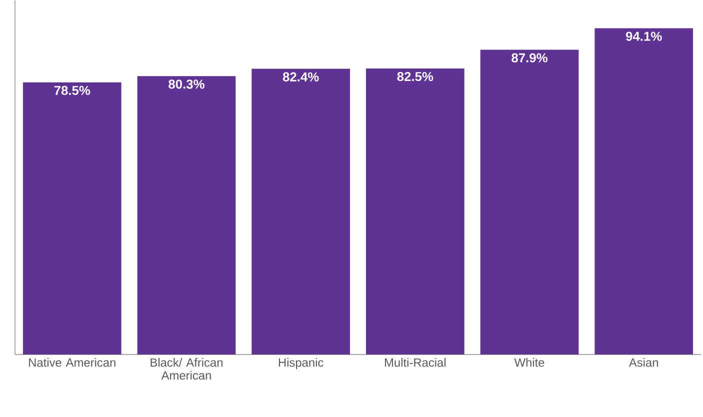  I want to click on data-label: 82.5%, so click(415, 76).